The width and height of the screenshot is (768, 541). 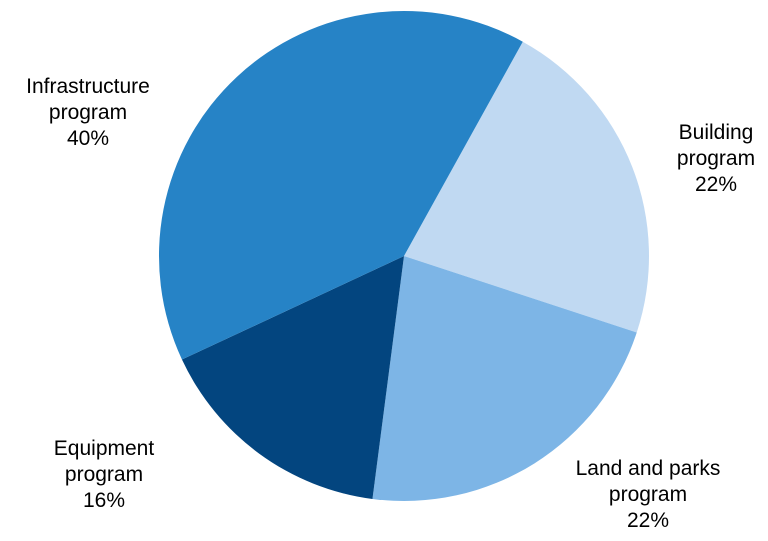 I want to click on slice-label-equipment: Equipment program 16%, so click(x=104, y=474).